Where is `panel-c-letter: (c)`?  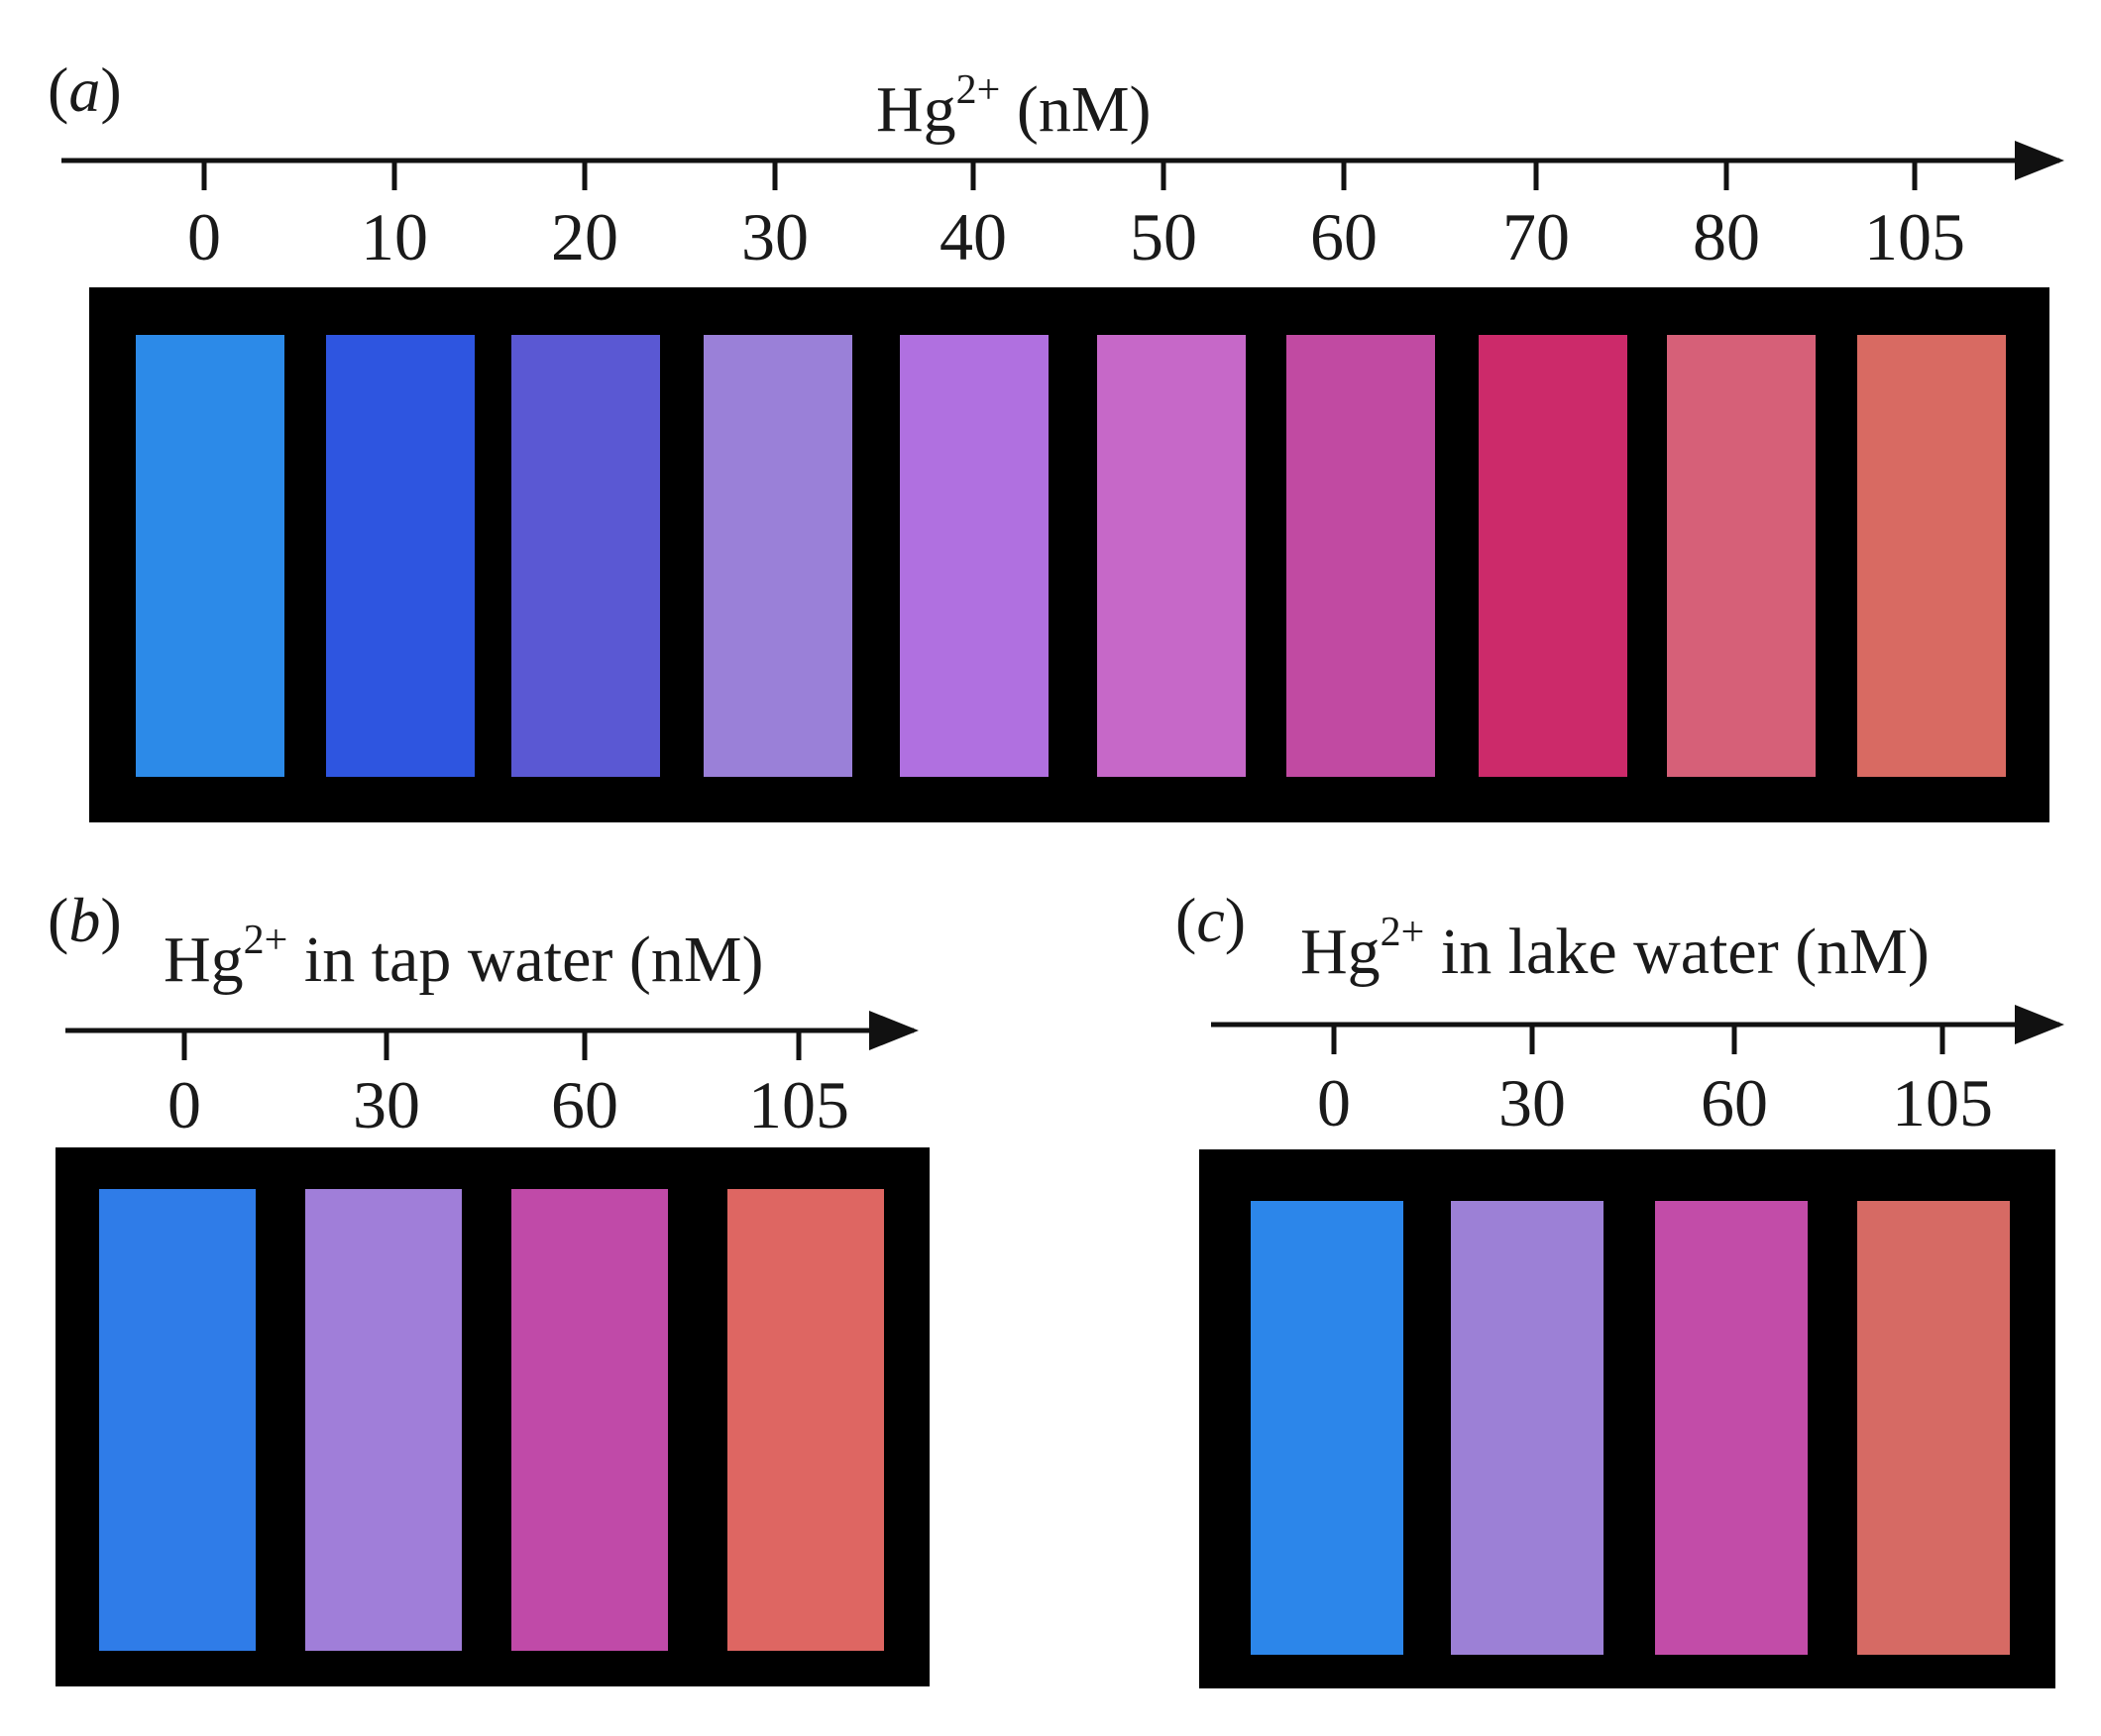 panel-c-letter: (c) is located at coordinates (1210, 920).